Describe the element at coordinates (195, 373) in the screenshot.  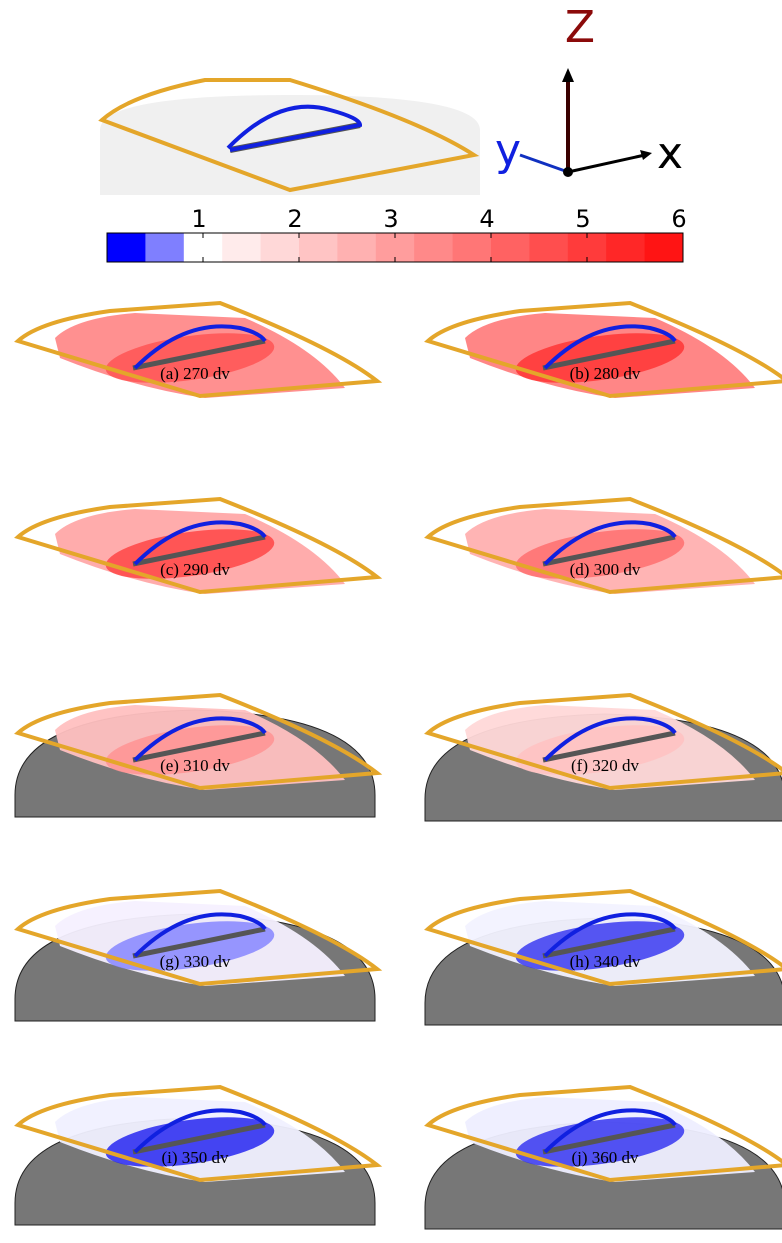
I see `caption: (a) 270 dv` at that location.